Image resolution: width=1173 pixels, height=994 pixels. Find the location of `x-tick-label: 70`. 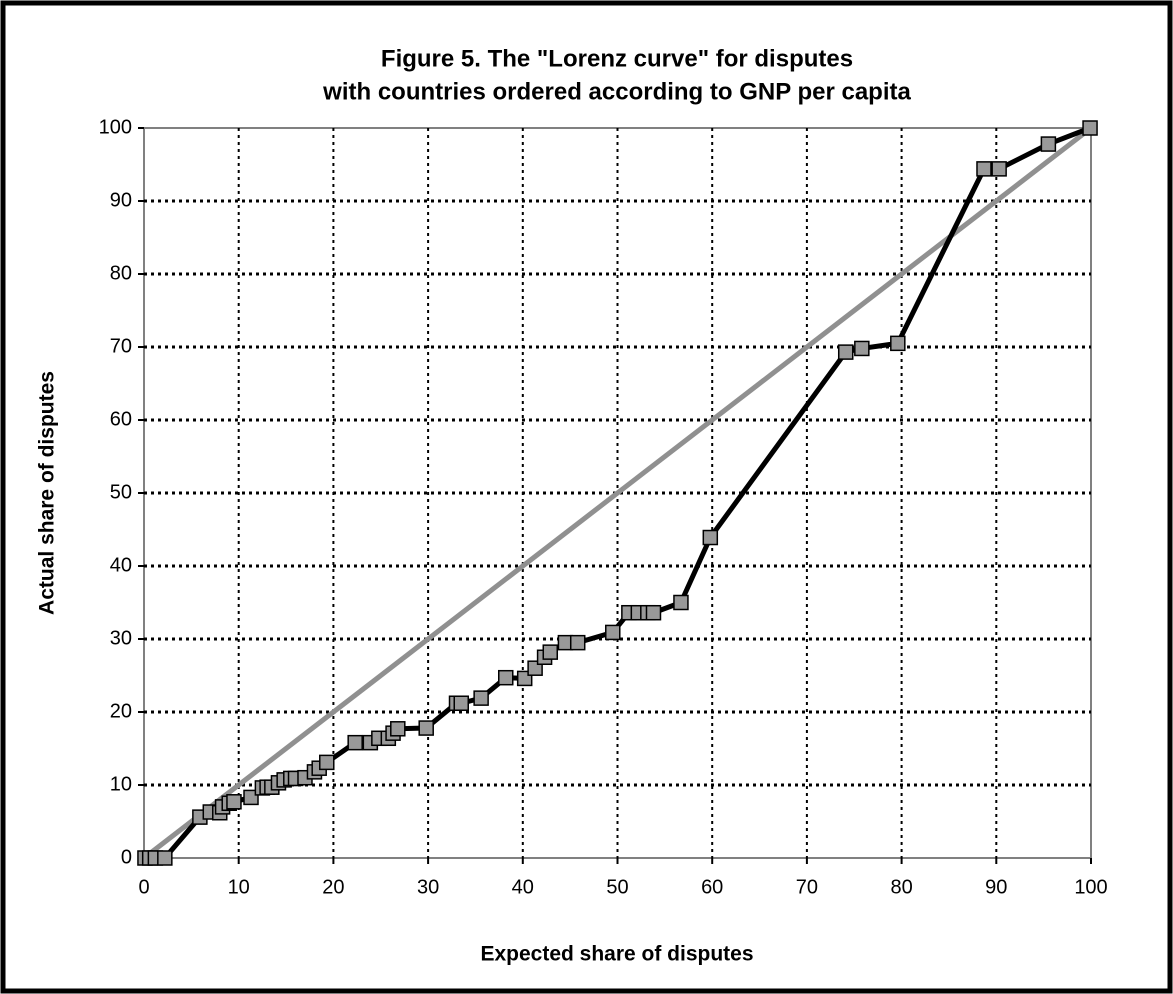

x-tick-label: 70 is located at coordinates (807, 887).